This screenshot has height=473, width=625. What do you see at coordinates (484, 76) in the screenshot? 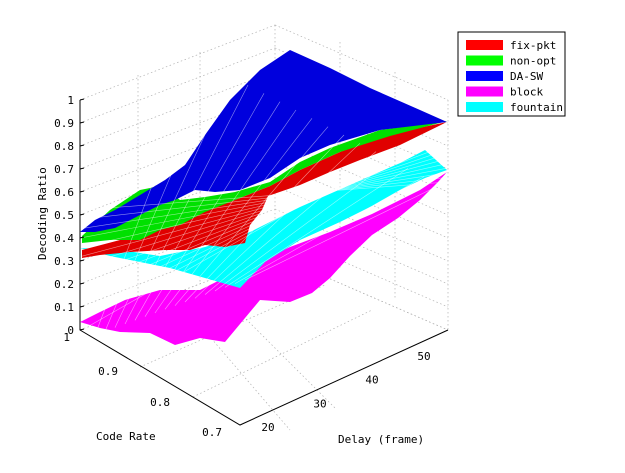
I see `legend-swatch-DA-SW` at bounding box center [484, 76].